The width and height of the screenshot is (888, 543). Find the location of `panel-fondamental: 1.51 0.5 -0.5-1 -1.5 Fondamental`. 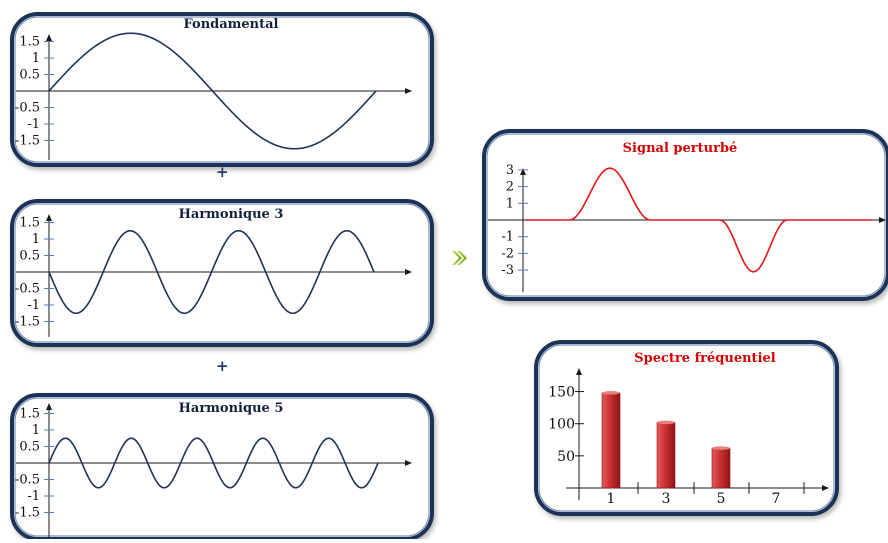

panel-fondamental: 1.51 0.5 -0.5-1 -1.5 Fondamental is located at coordinates (222, 89).